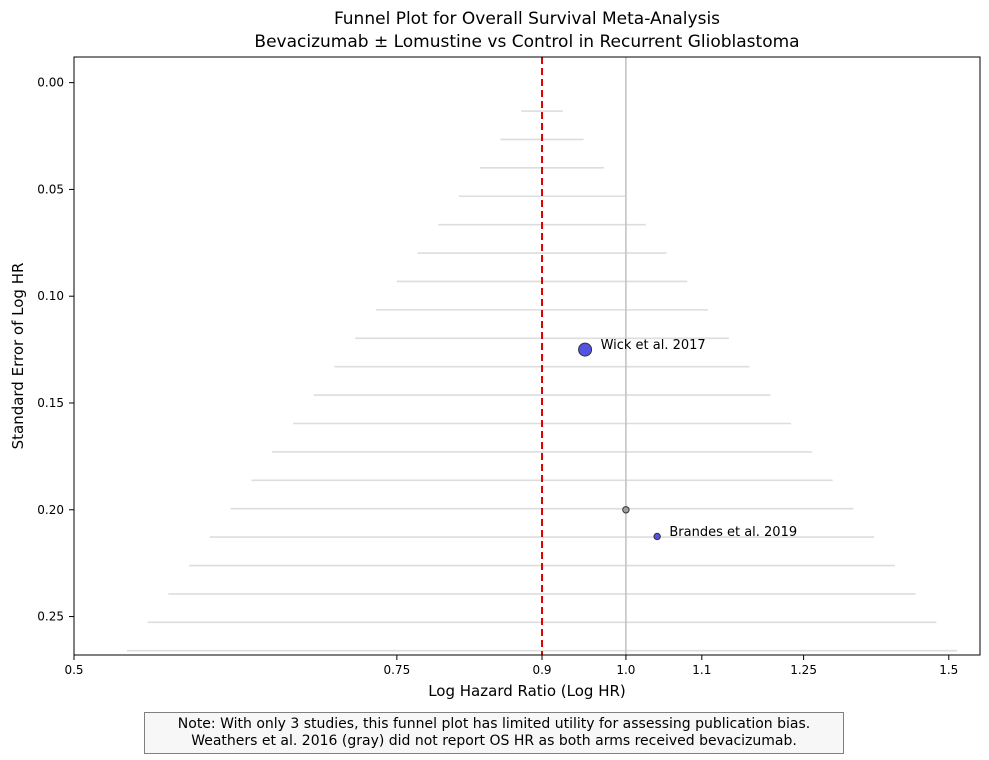  I want to click on x-tick-label: 0.75, so click(396, 670).